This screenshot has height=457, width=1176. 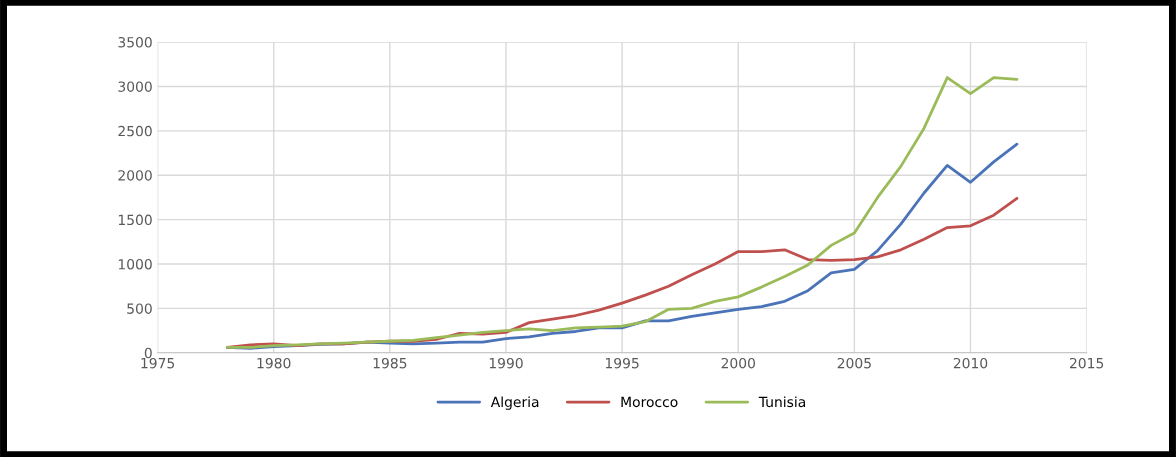 What do you see at coordinates (135, 264) in the screenshot?
I see `y-tick-label: 1000` at bounding box center [135, 264].